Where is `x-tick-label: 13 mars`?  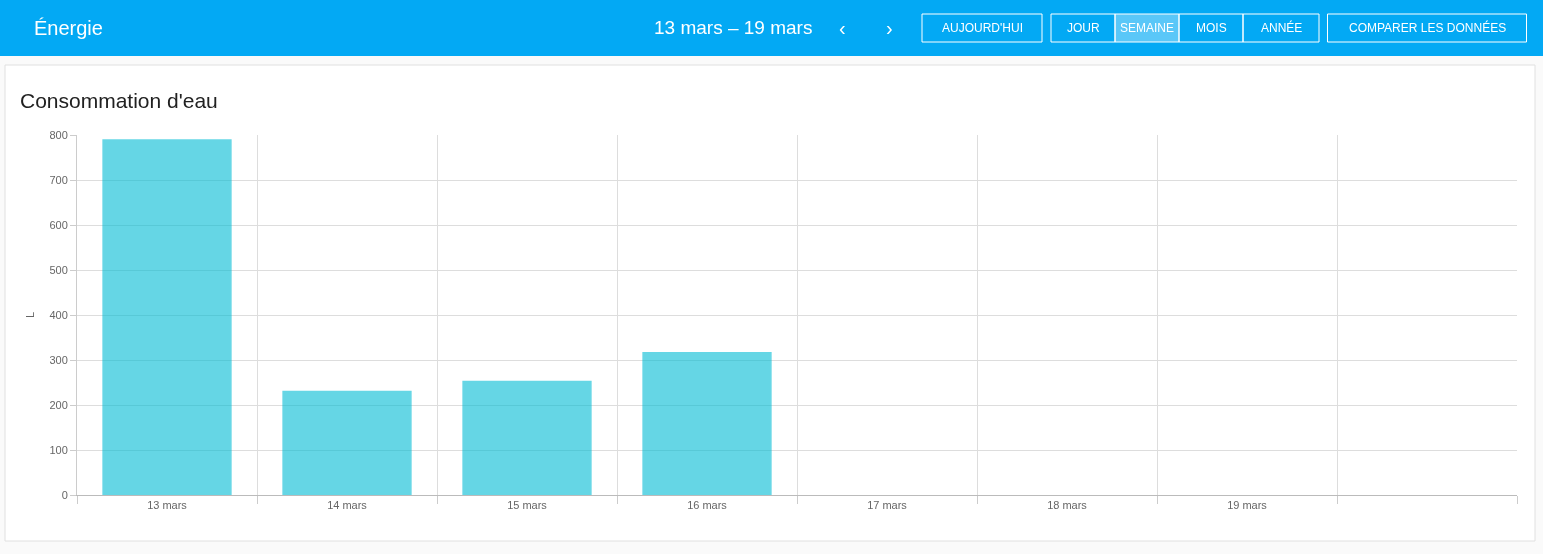
x-tick-label: 13 mars is located at coordinates (167, 505).